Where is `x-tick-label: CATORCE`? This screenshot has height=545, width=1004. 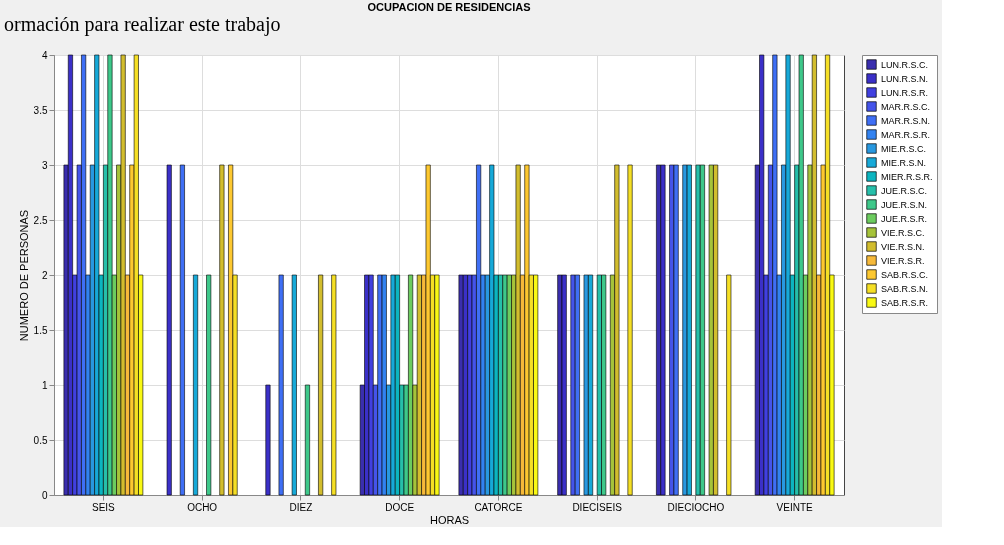 x-tick-label: CATORCE is located at coordinates (498, 507).